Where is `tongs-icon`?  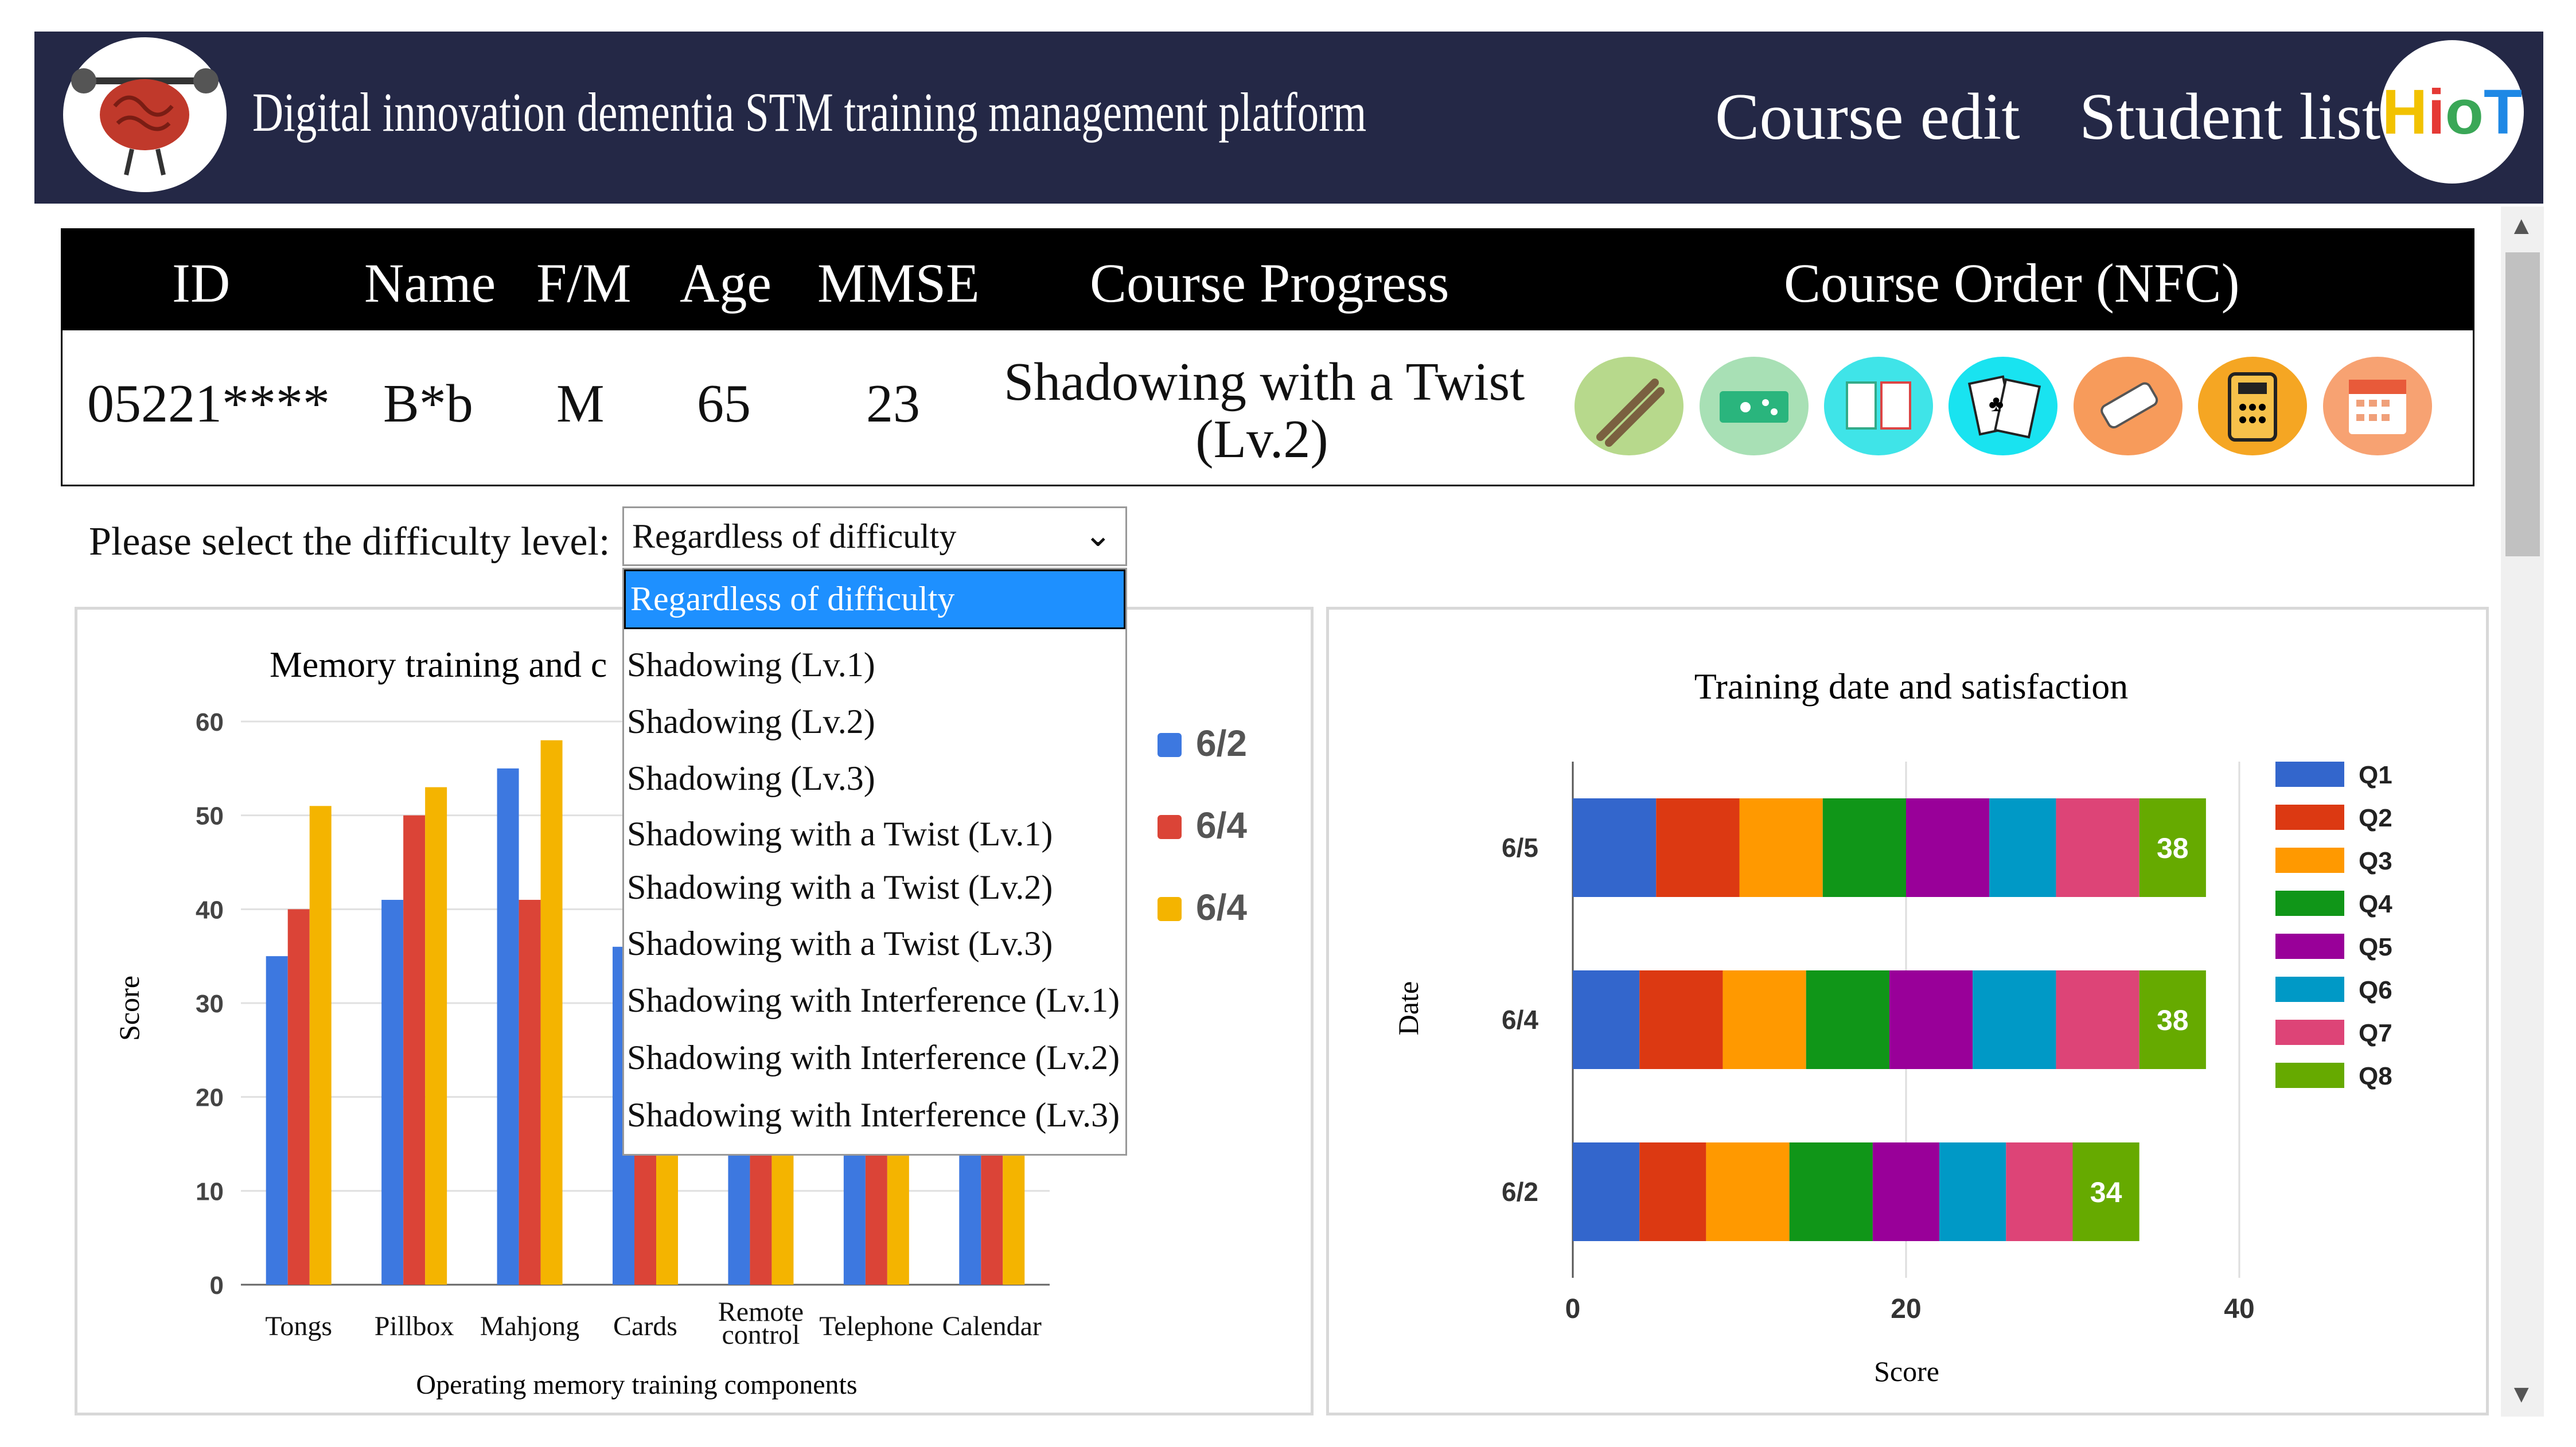
tongs-icon is located at coordinates (1629, 406).